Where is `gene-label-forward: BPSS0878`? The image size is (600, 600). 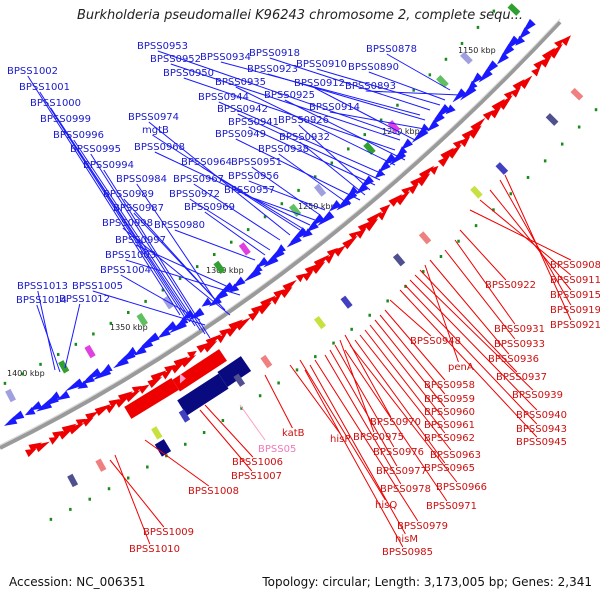
gene-label-forward: BPSS0878 is located at coordinates (391, 49).